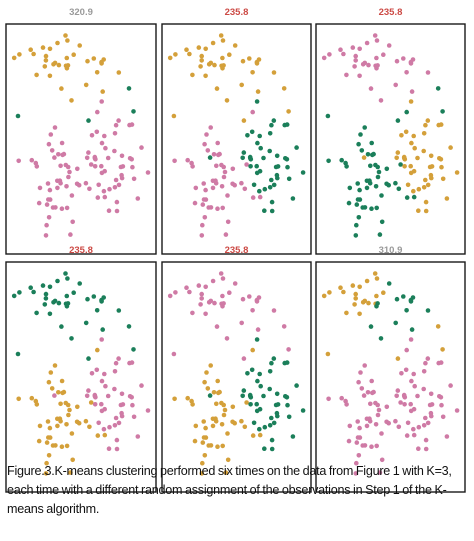 The width and height of the screenshot is (474, 541). I want to click on scatter-panel-1: 320.9, so click(81, 131).